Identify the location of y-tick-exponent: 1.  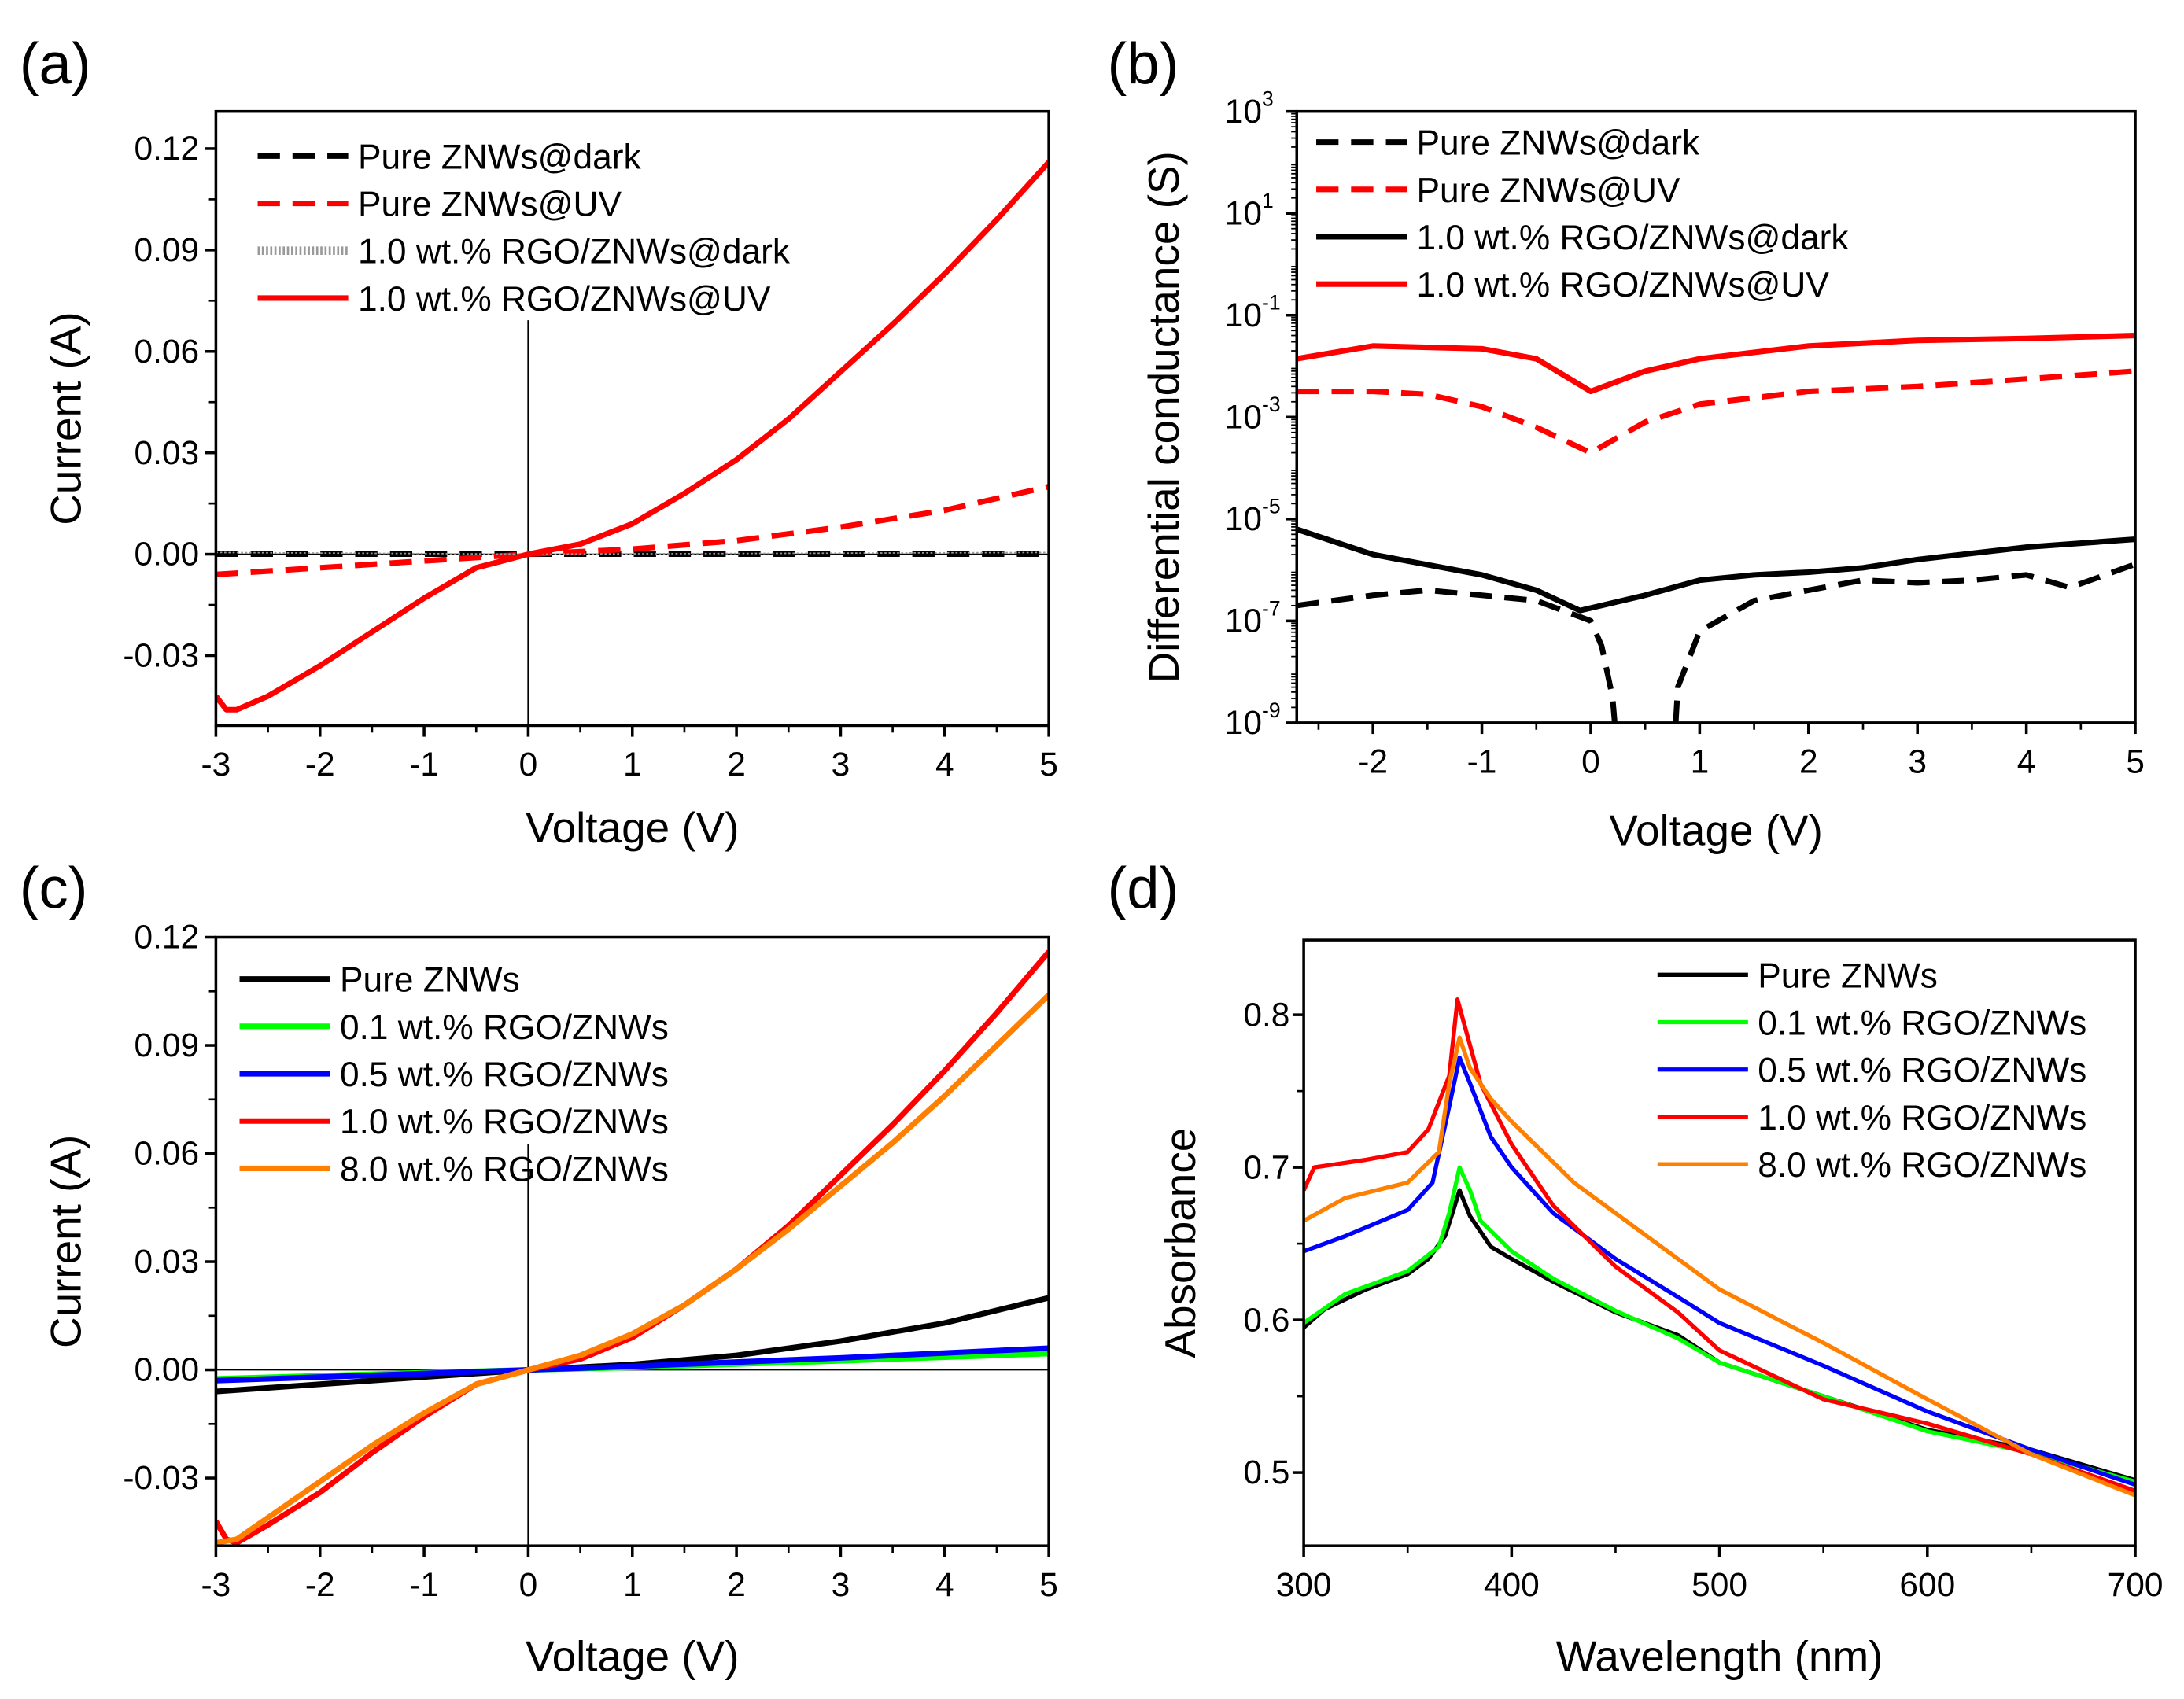
(1268, 200).